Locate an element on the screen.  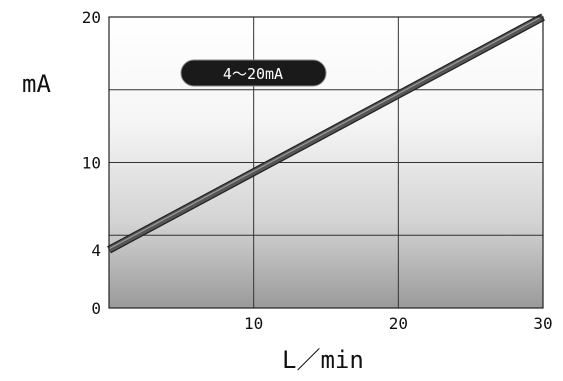
annotation-badge-bg is located at coordinates (253, 73).